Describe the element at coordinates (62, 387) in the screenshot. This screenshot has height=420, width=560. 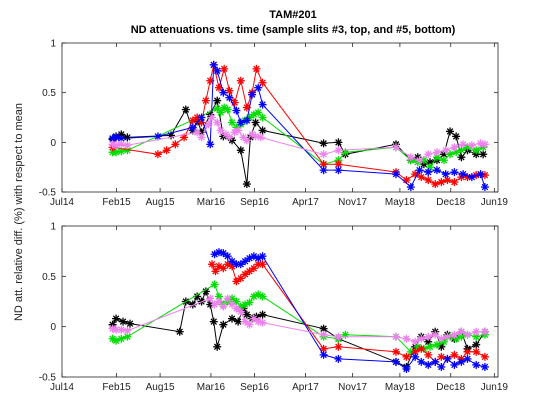
I see `x-tick-label: Jul14` at that location.